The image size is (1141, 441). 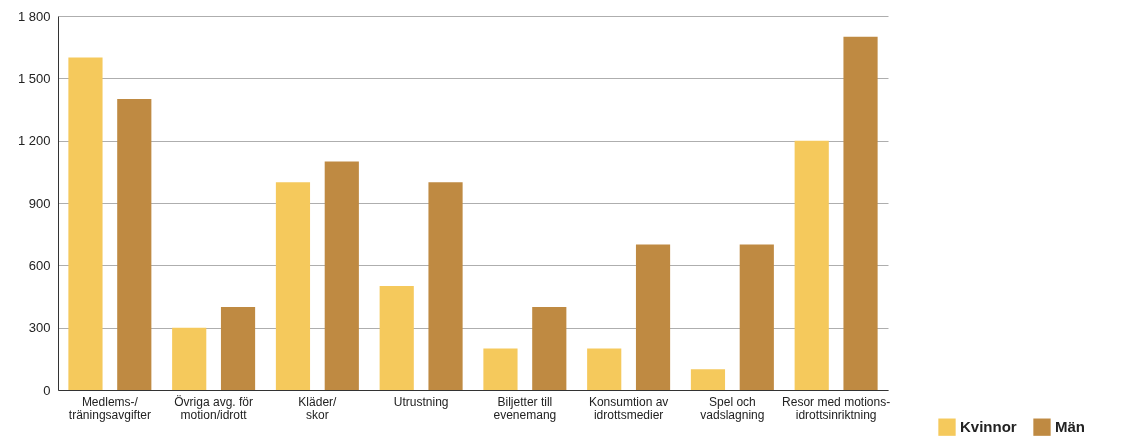 What do you see at coordinates (732, 408) in the screenshot?
I see `x-tick-label: Spel och vadslagning` at bounding box center [732, 408].